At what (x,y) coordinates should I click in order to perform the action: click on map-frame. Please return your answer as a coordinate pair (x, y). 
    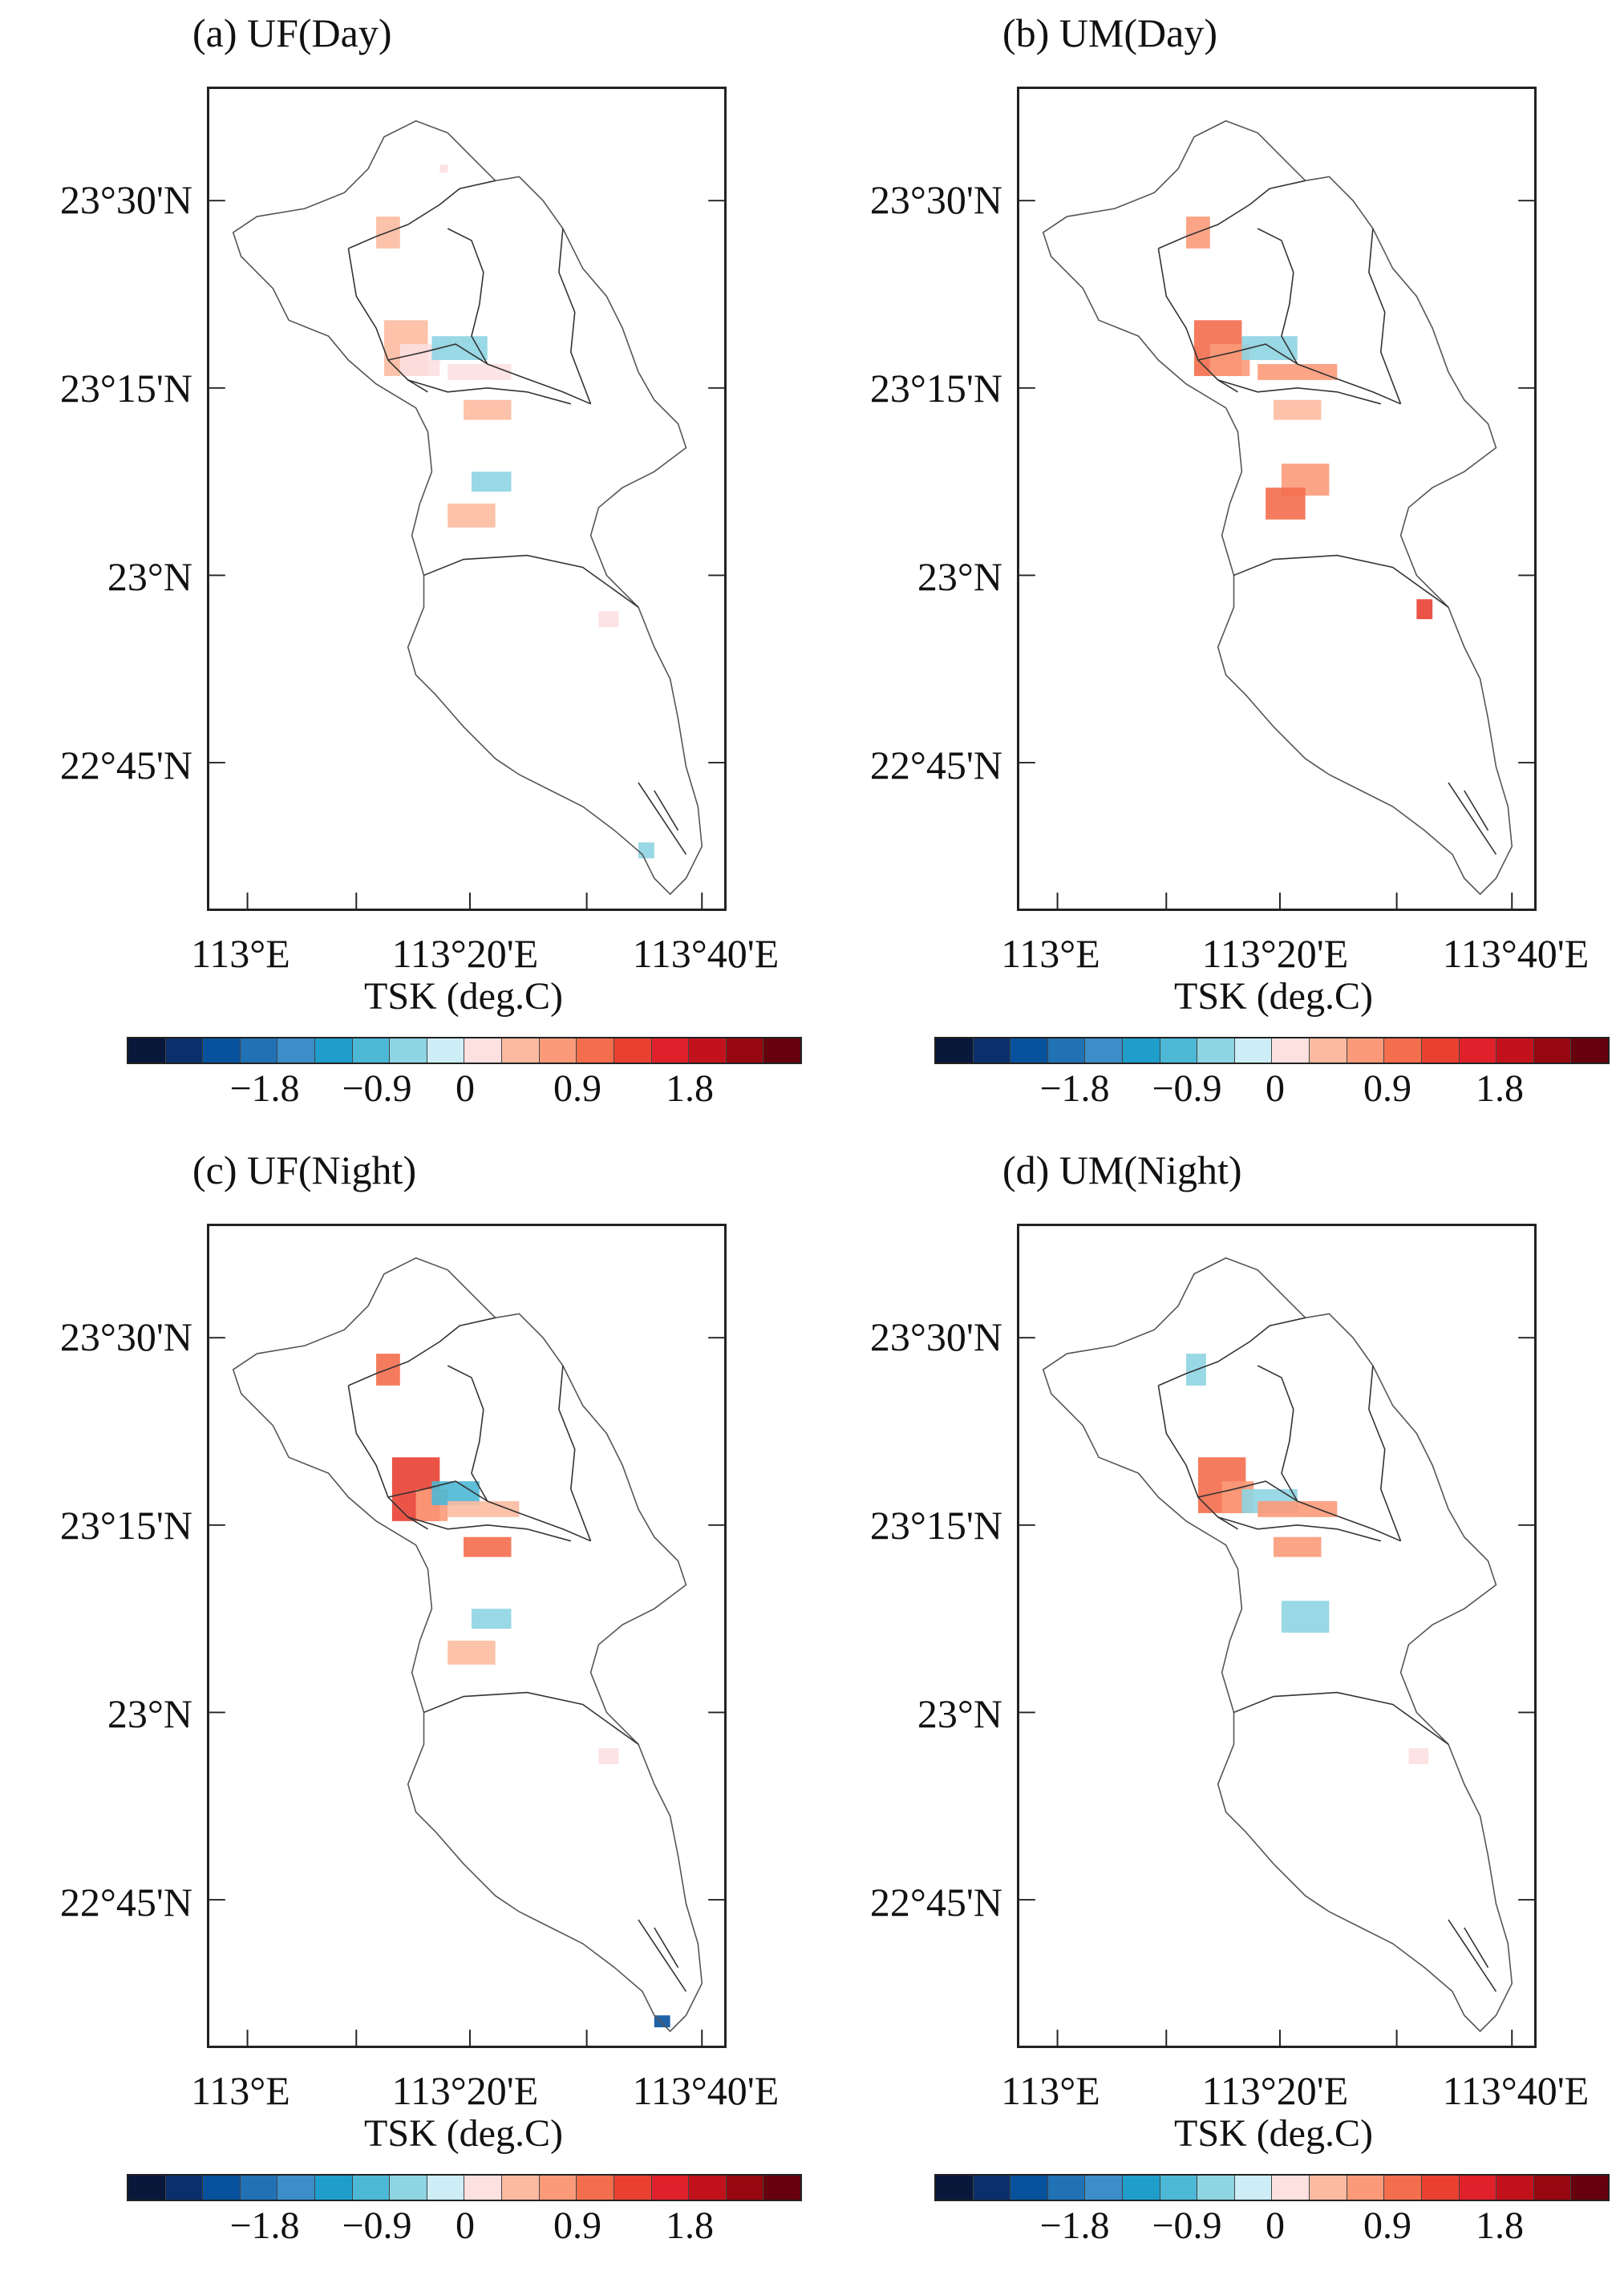
    Looking at the image, I should click on (467, 1636).